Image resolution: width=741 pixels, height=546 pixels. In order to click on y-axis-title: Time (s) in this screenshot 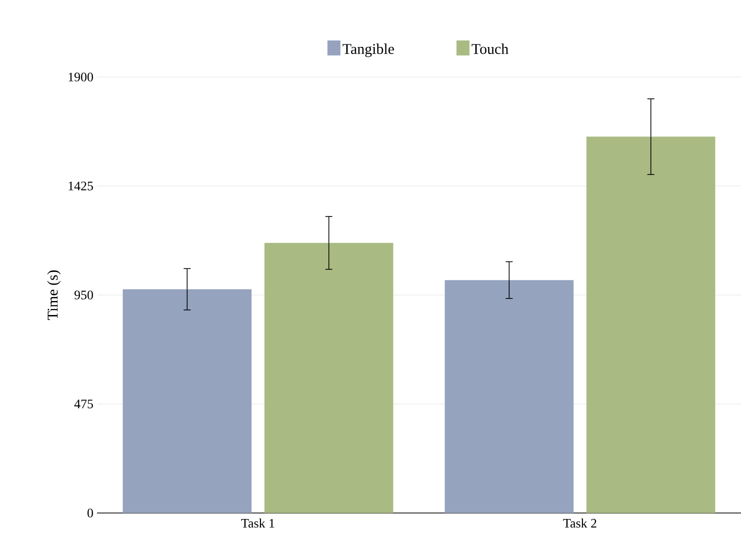, I will do `click(54, 295)`.